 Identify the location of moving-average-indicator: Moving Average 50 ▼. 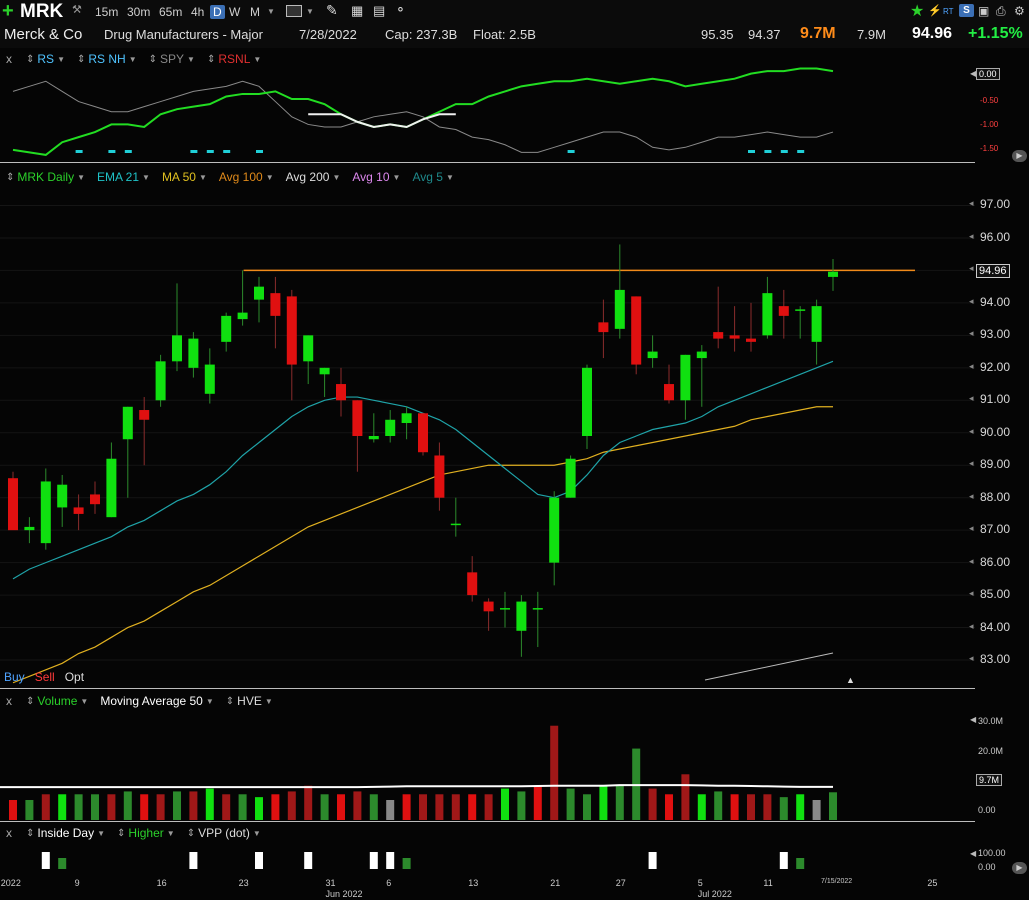
(156, 701).